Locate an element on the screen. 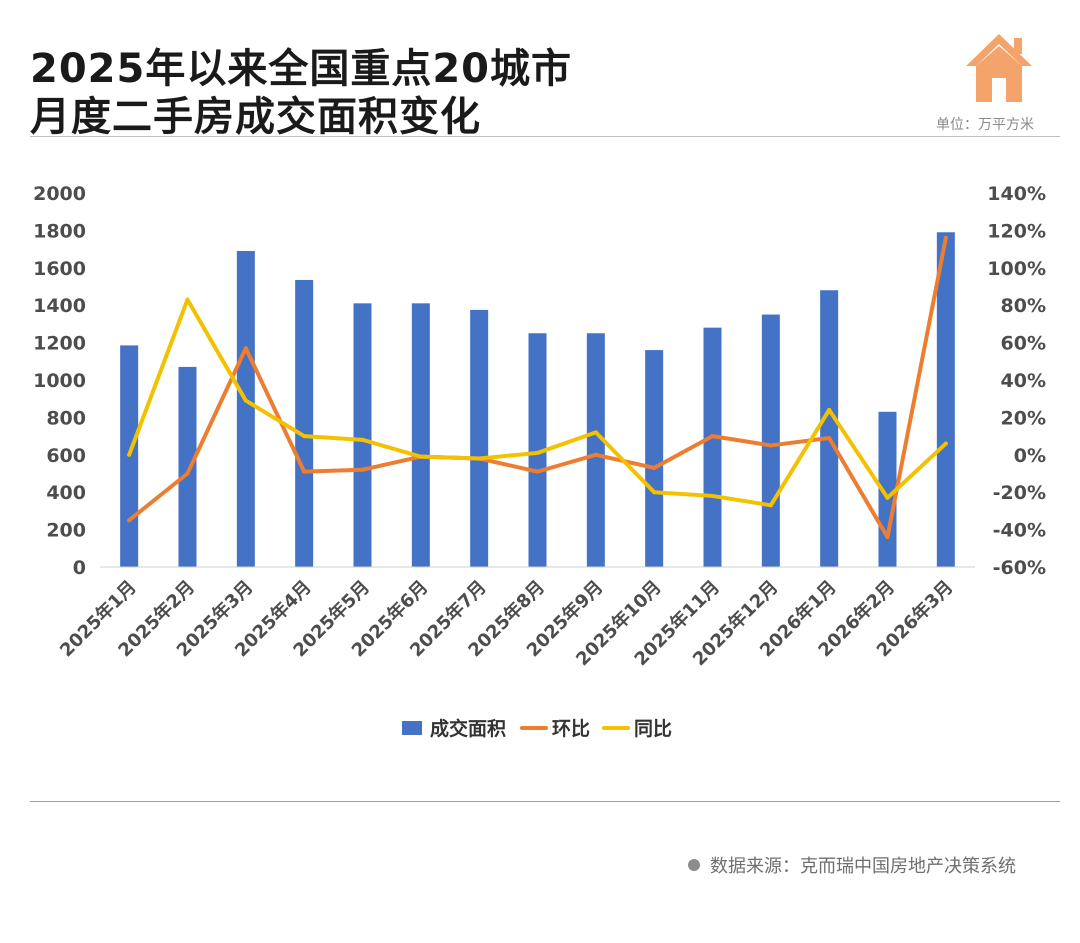  y-left-tick: 1000 is located at coordinates (59, 381).